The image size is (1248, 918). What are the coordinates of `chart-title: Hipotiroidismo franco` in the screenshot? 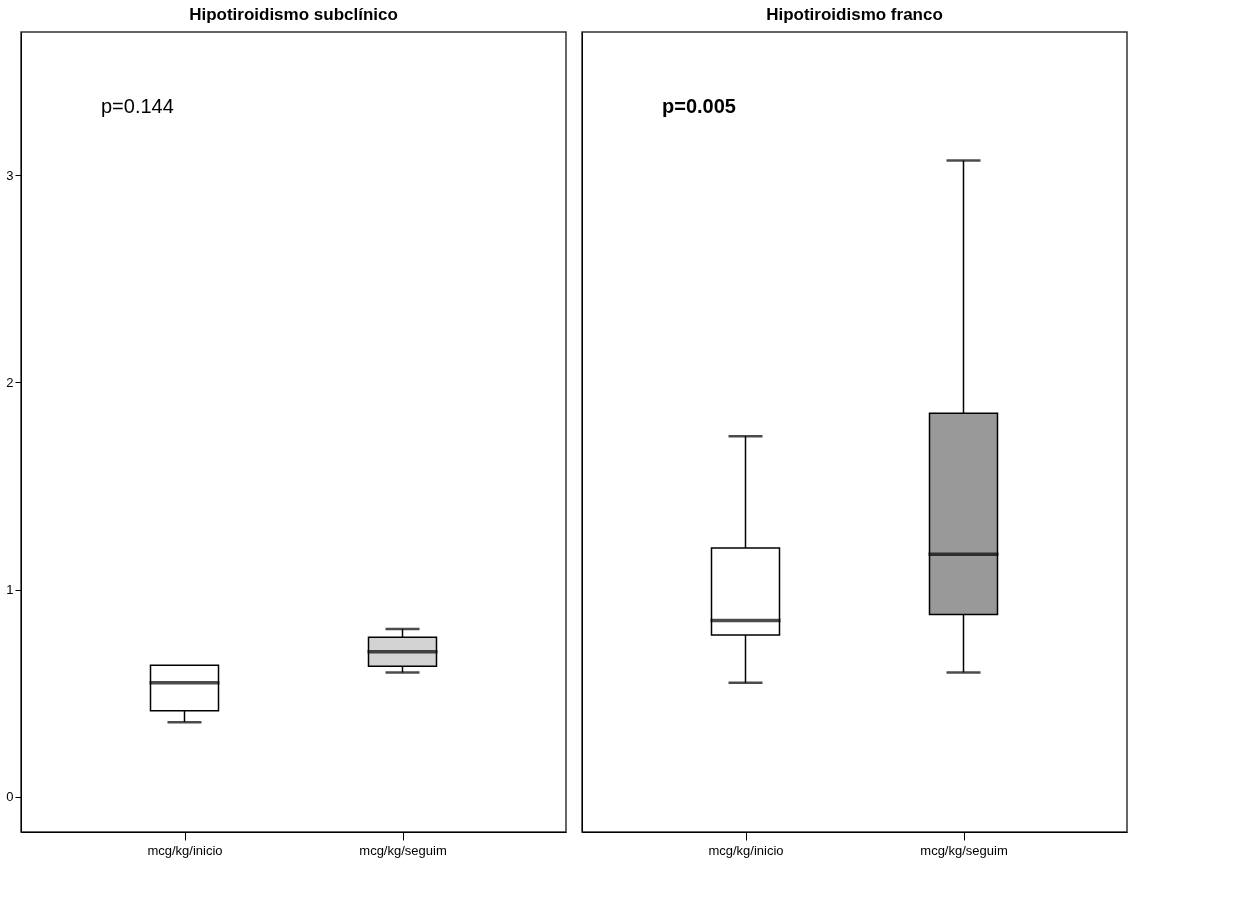 It's located at (854, 14).